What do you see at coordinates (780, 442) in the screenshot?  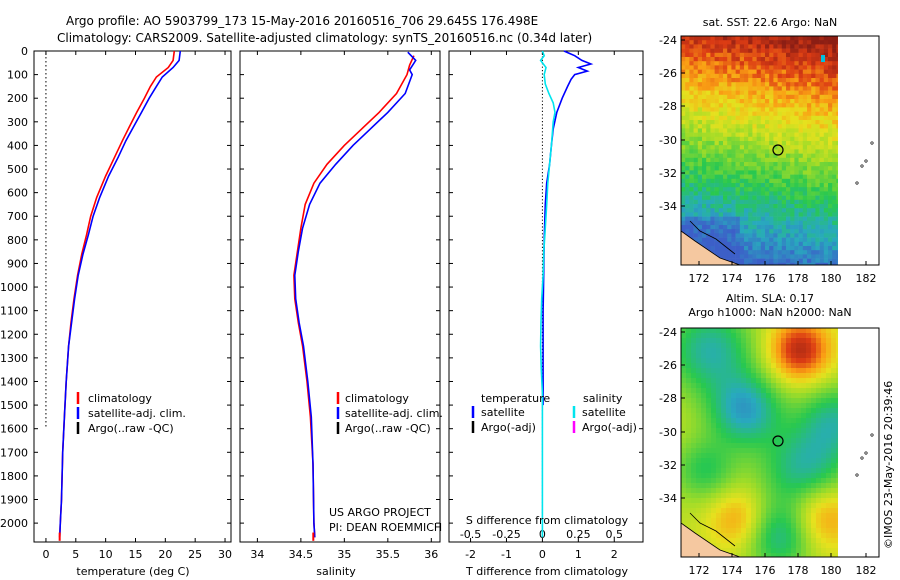 I see `sla-map-frame` at bounding box center [780, 442].